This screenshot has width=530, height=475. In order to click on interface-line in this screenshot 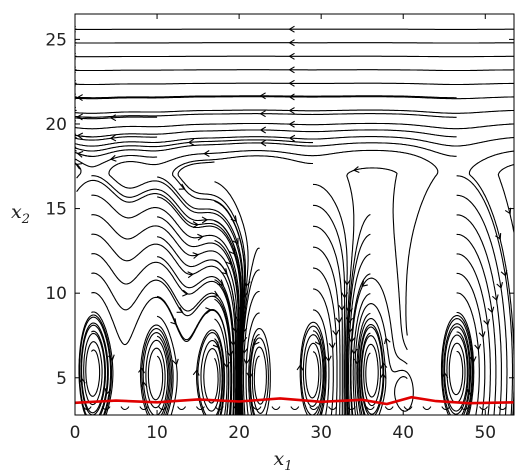, I will do `click(294, 400)`.